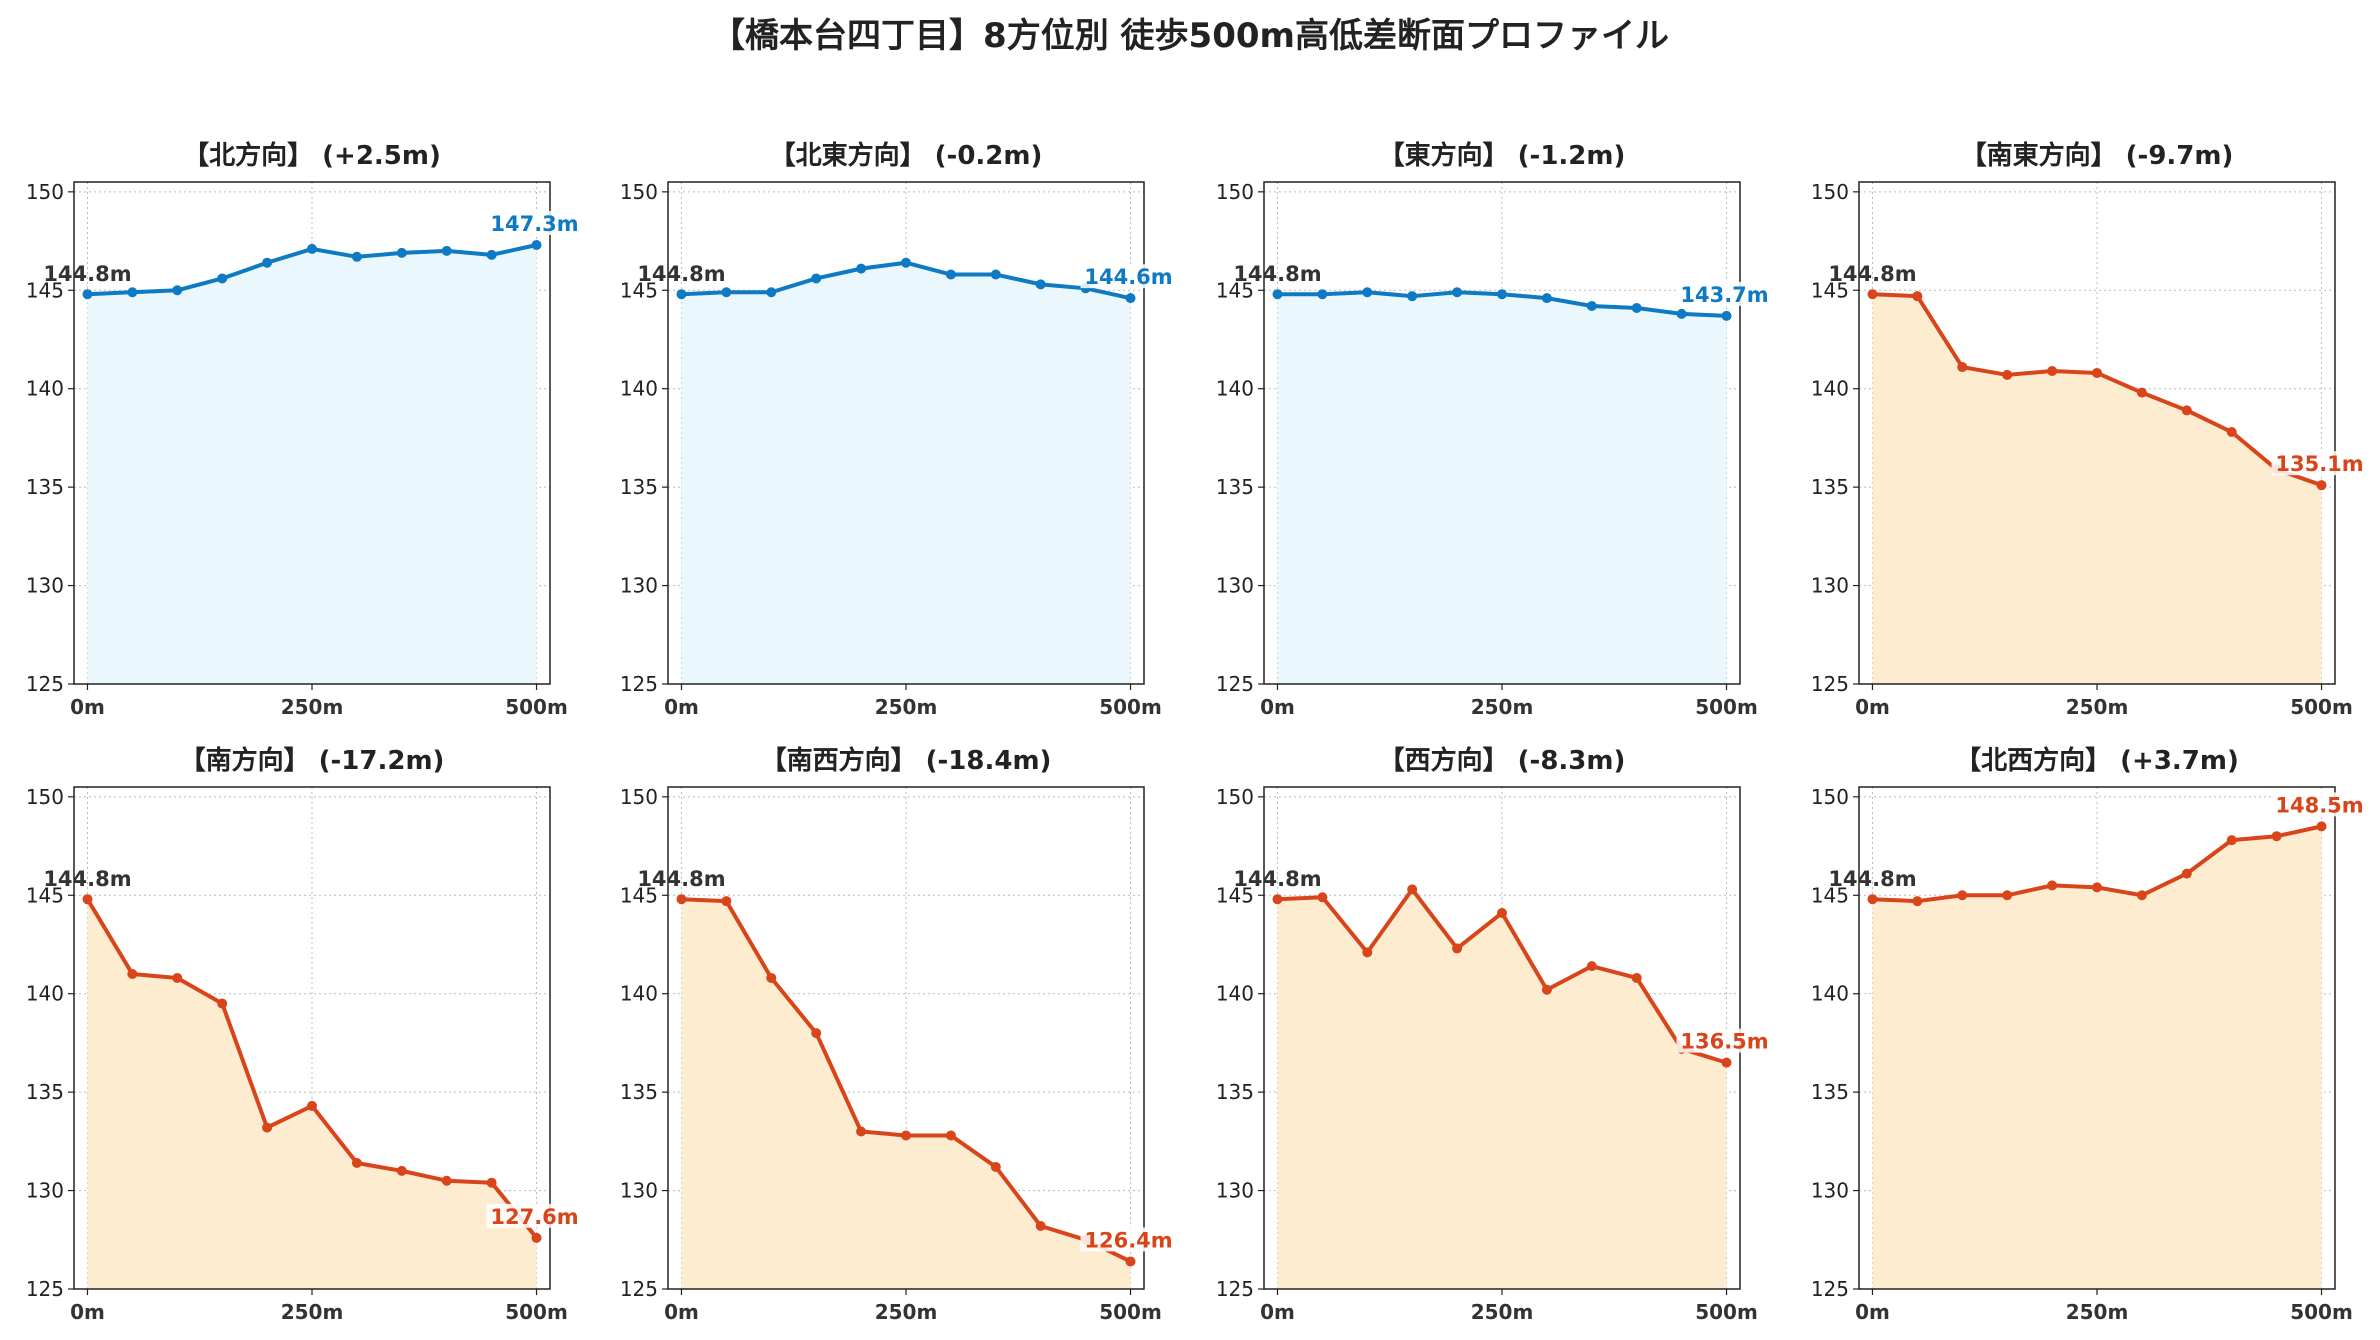 The width and height of the screenshot is (2380, 1340). What do you see at coordinates (1128, 1240) in the screenshot?
I see `end-label: 126.4m` at bounding box center [1128, 1240].